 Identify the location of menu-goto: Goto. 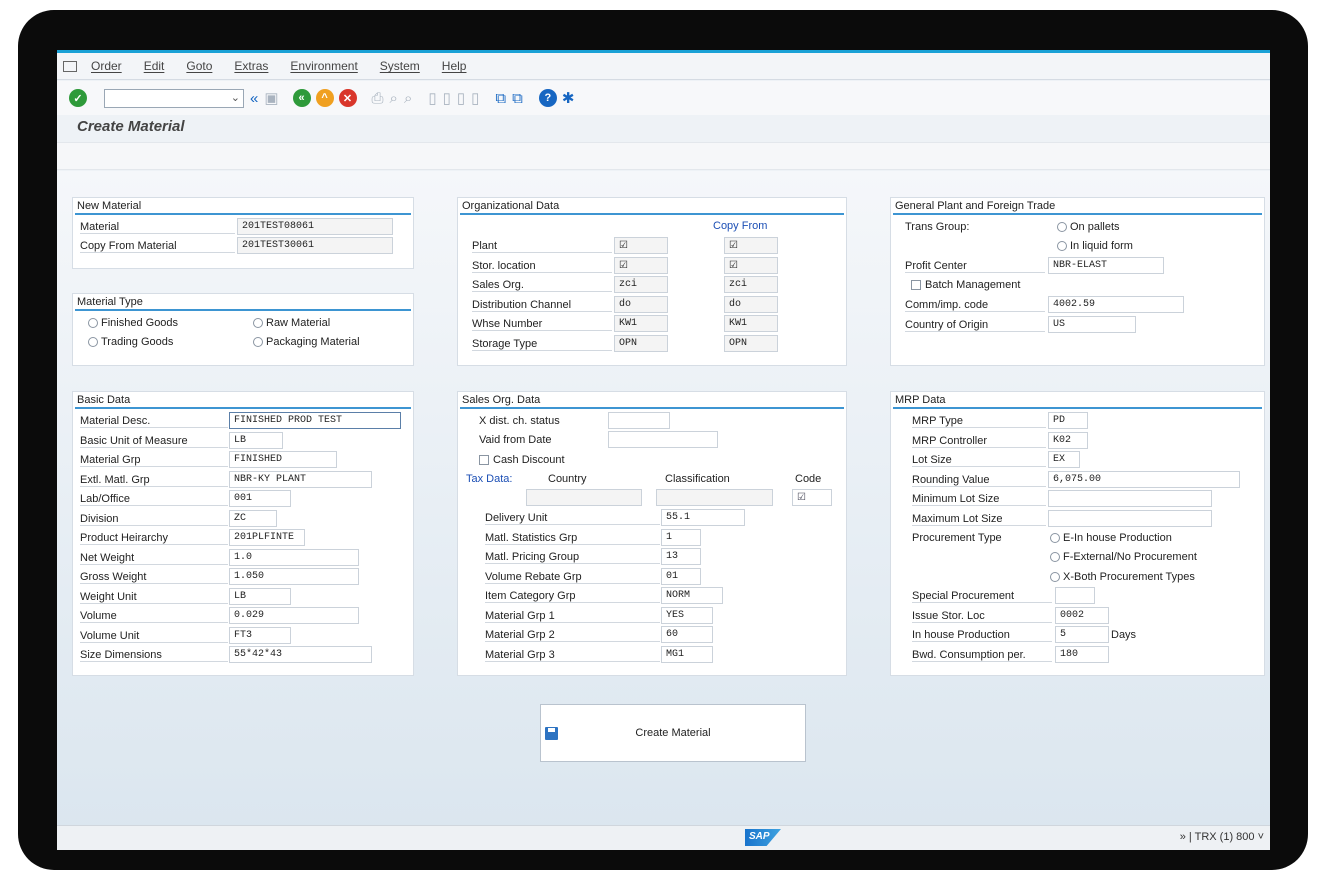
(199, 66).